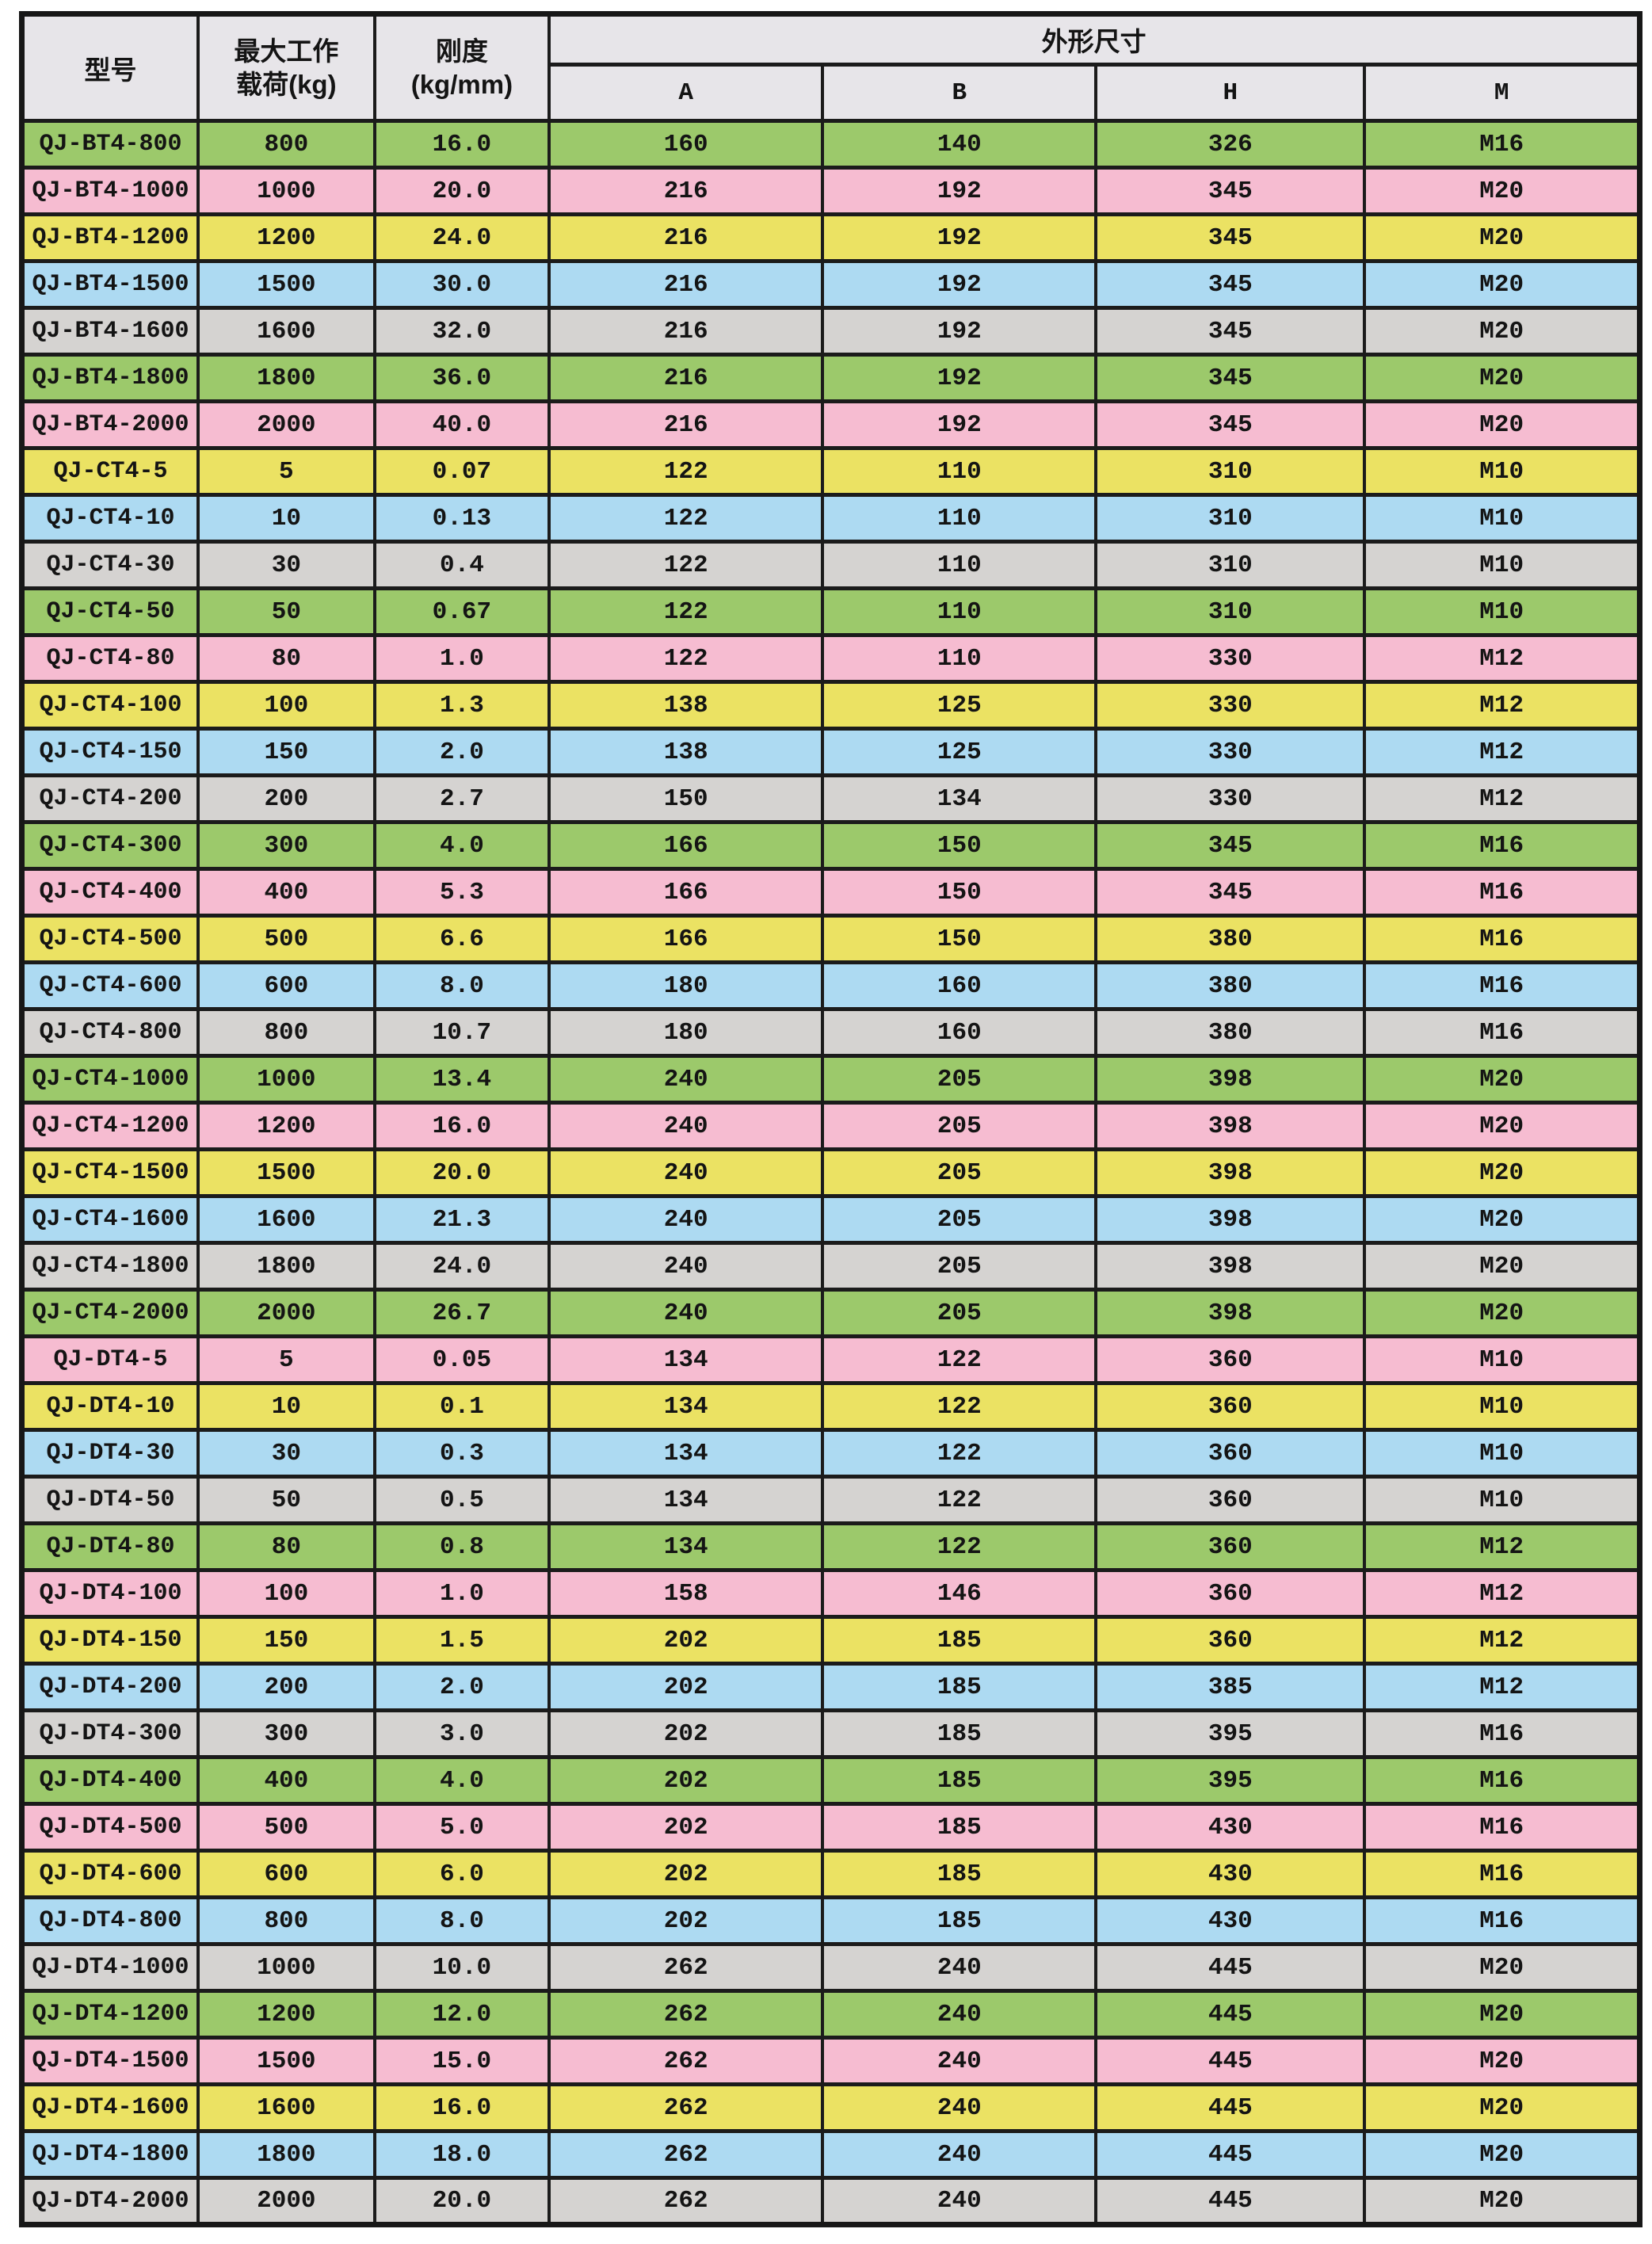 The height and width of the screenshot is (2244, 1652). What do you see at coordinates (461, 1313) in the screenshot?
I see `cell-stiffness: 26.7` at bounding box center [461, 1313].